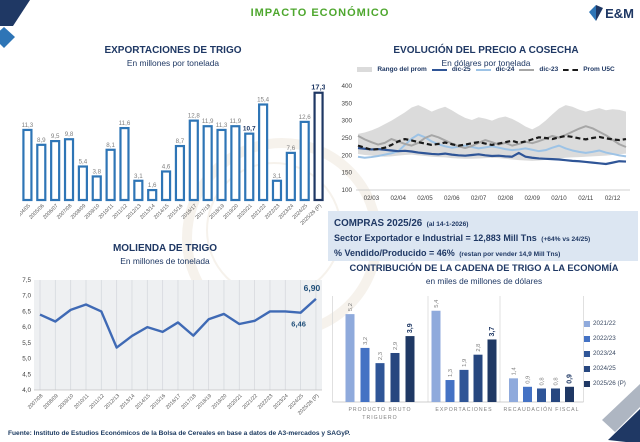 The width and height of the screenshot is (640, 442). I want to click on x-axis-label: 02/09, so click(532, 198).